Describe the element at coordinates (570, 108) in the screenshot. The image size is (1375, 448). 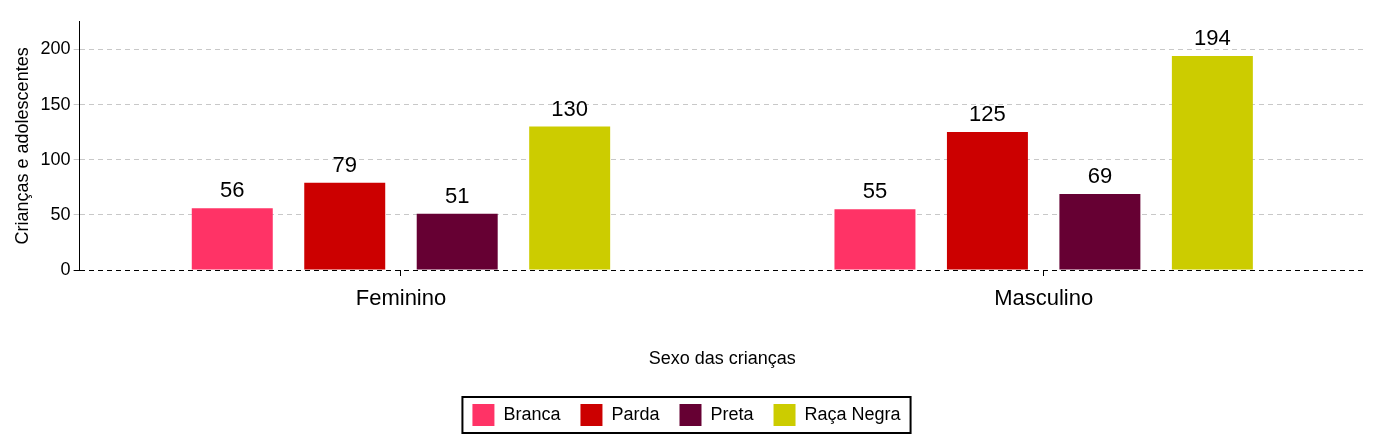
I see `data-label: 130` at that location.